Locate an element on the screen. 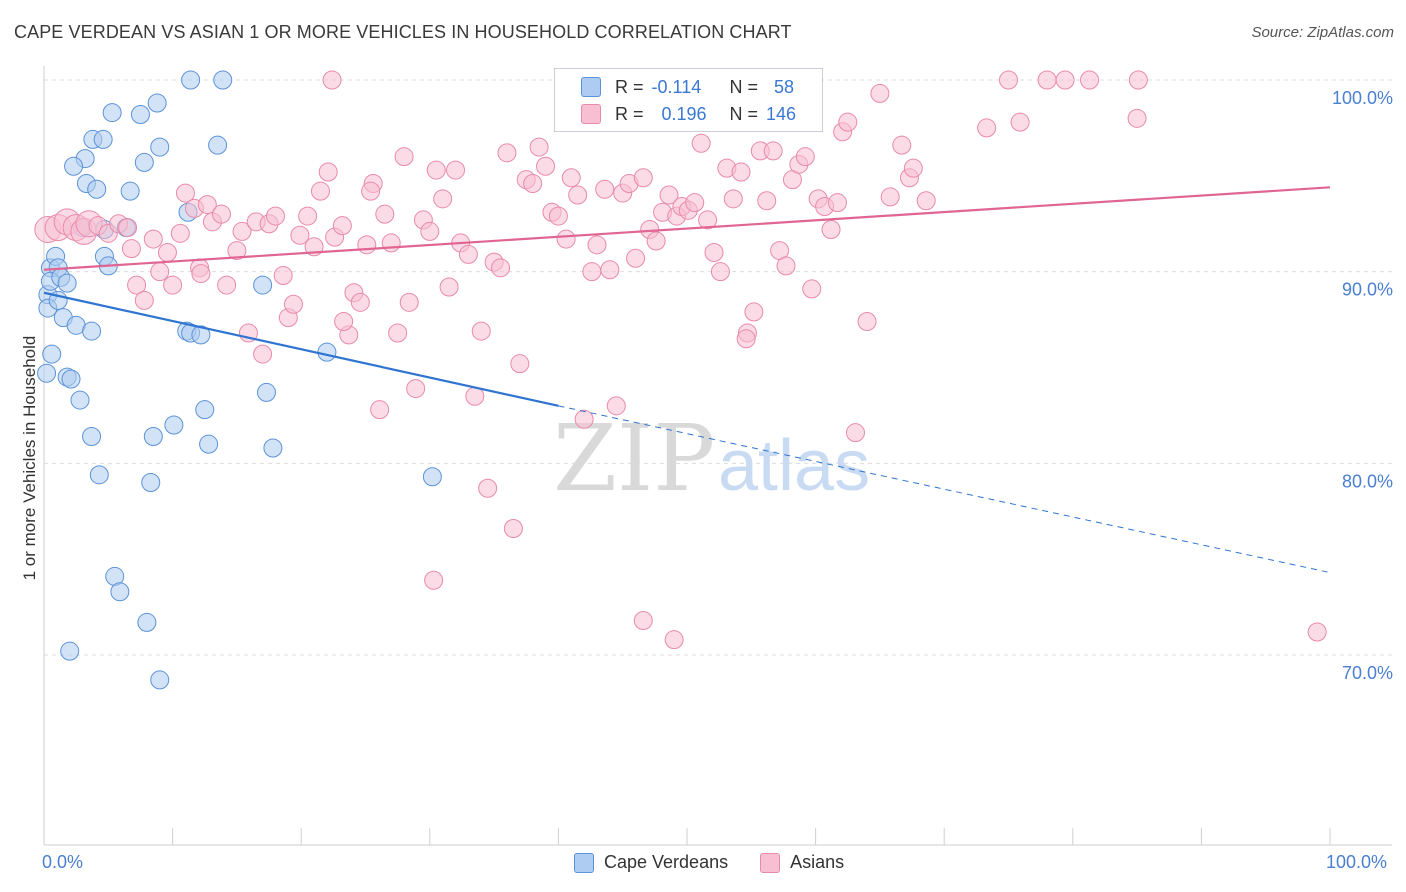 Image resolution: width=1406 pixels, height=892 pixels. n-value: 146 is located at coordinates (781, 113).